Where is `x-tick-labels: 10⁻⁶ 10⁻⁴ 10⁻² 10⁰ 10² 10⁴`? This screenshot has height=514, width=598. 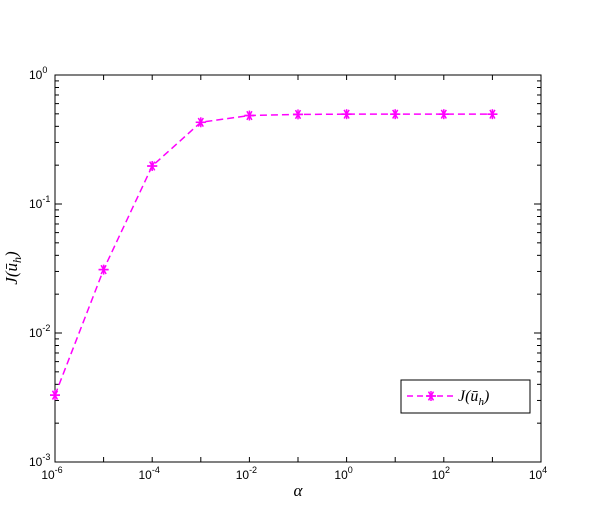
x-tick-labels: 10⁻⁶ 10⁻⁴ 10⁻² 10⁰ 10² 10⁴ is located at coordinates (294, 473).